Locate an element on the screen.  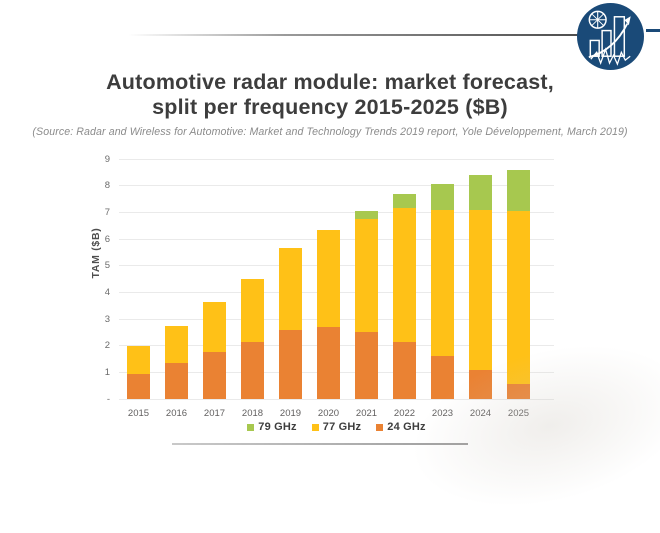
bar-2016 is located at coordinates (176, 362).